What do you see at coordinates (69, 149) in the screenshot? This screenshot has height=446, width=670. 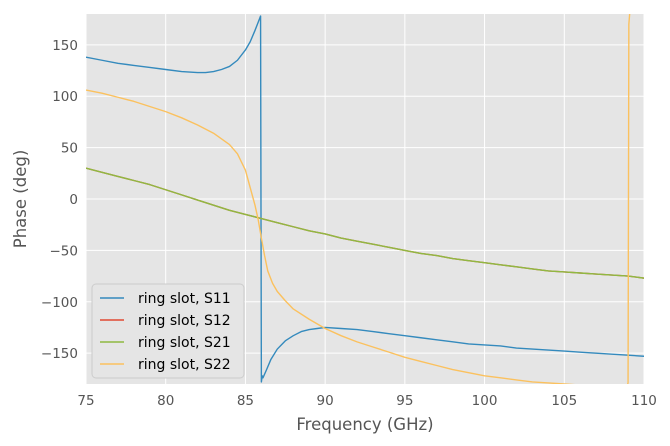 I see `y-tick-label: 50` at bounding box center [69, 149].